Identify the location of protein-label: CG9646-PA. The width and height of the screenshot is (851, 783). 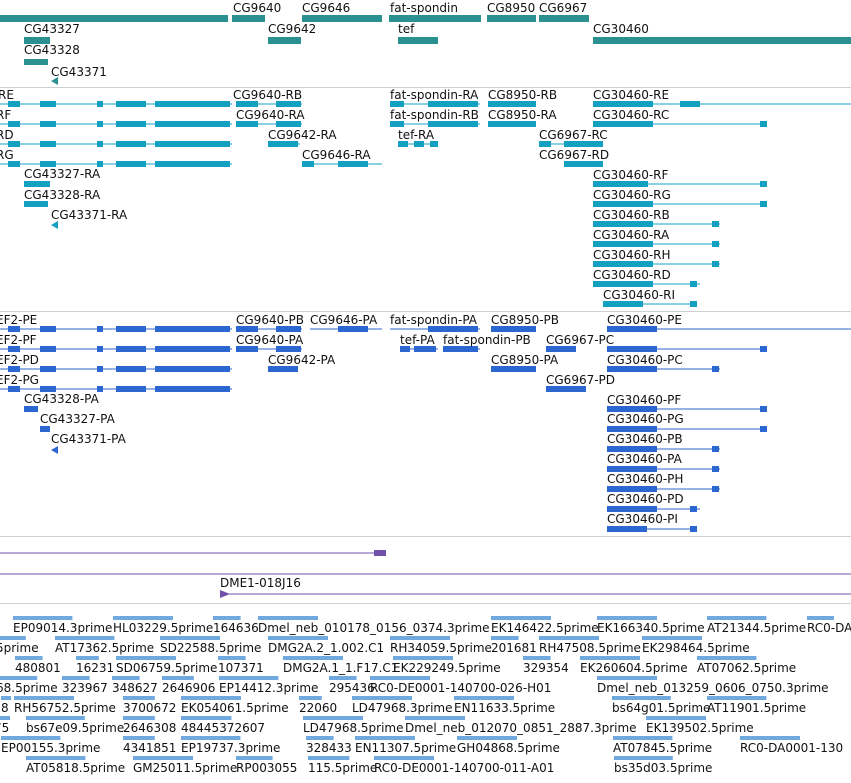
(344, 320).